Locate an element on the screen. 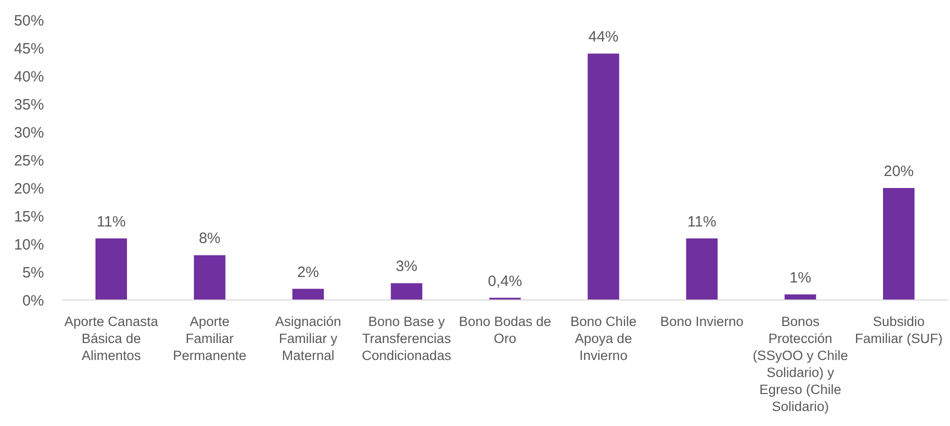  y-tick-label: 15% is located at coordinates (29, 217).